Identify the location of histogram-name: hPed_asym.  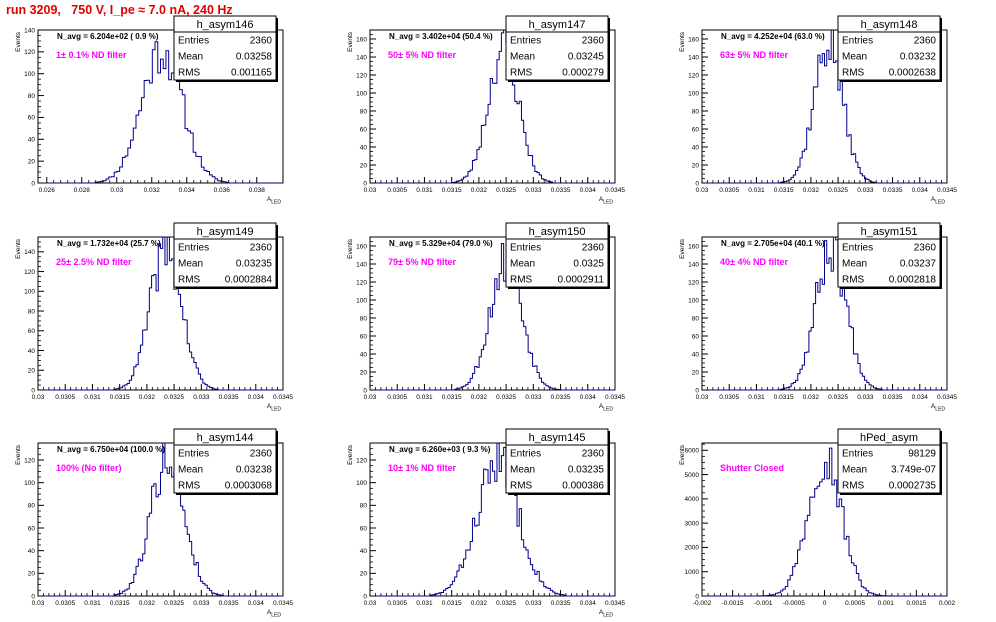
(889, 438).